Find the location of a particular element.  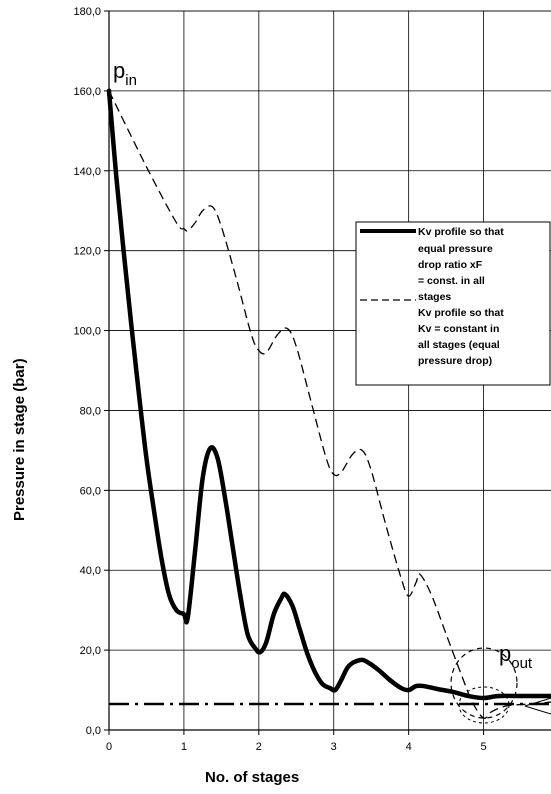

x-tick-label: 1 is located at coordinates (184, 747).